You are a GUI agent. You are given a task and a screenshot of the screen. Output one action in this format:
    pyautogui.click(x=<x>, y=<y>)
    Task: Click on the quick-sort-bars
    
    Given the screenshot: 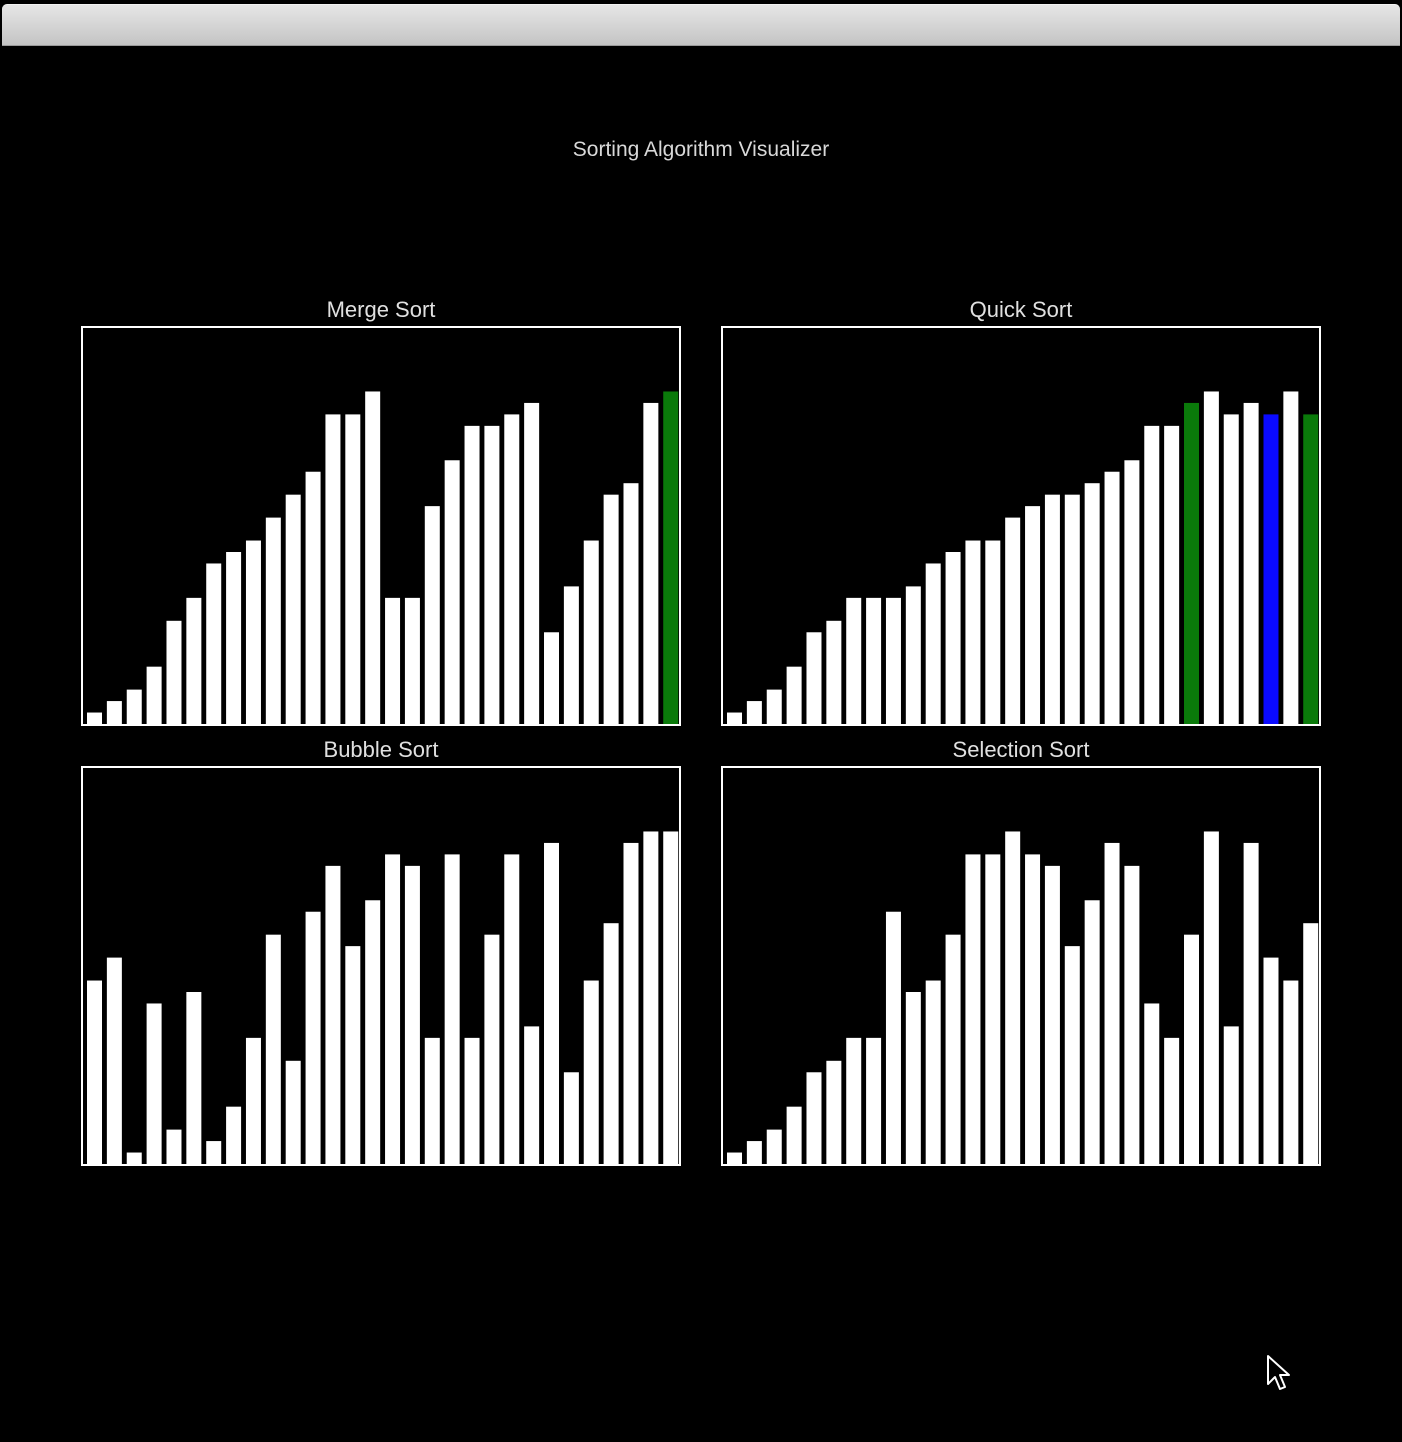 What is the action you would take?
    pyautogui.click(x=1023, y=557)
    